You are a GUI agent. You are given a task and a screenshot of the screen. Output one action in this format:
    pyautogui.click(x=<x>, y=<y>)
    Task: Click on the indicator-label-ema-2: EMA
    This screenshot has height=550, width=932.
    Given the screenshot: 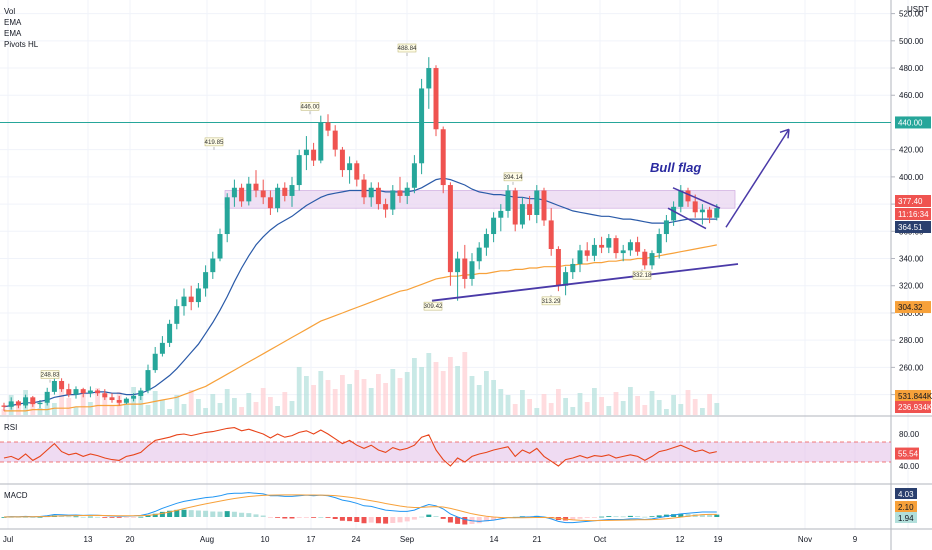 What is the action you would take?
    pyautogui.click(x=13, y=33)
    